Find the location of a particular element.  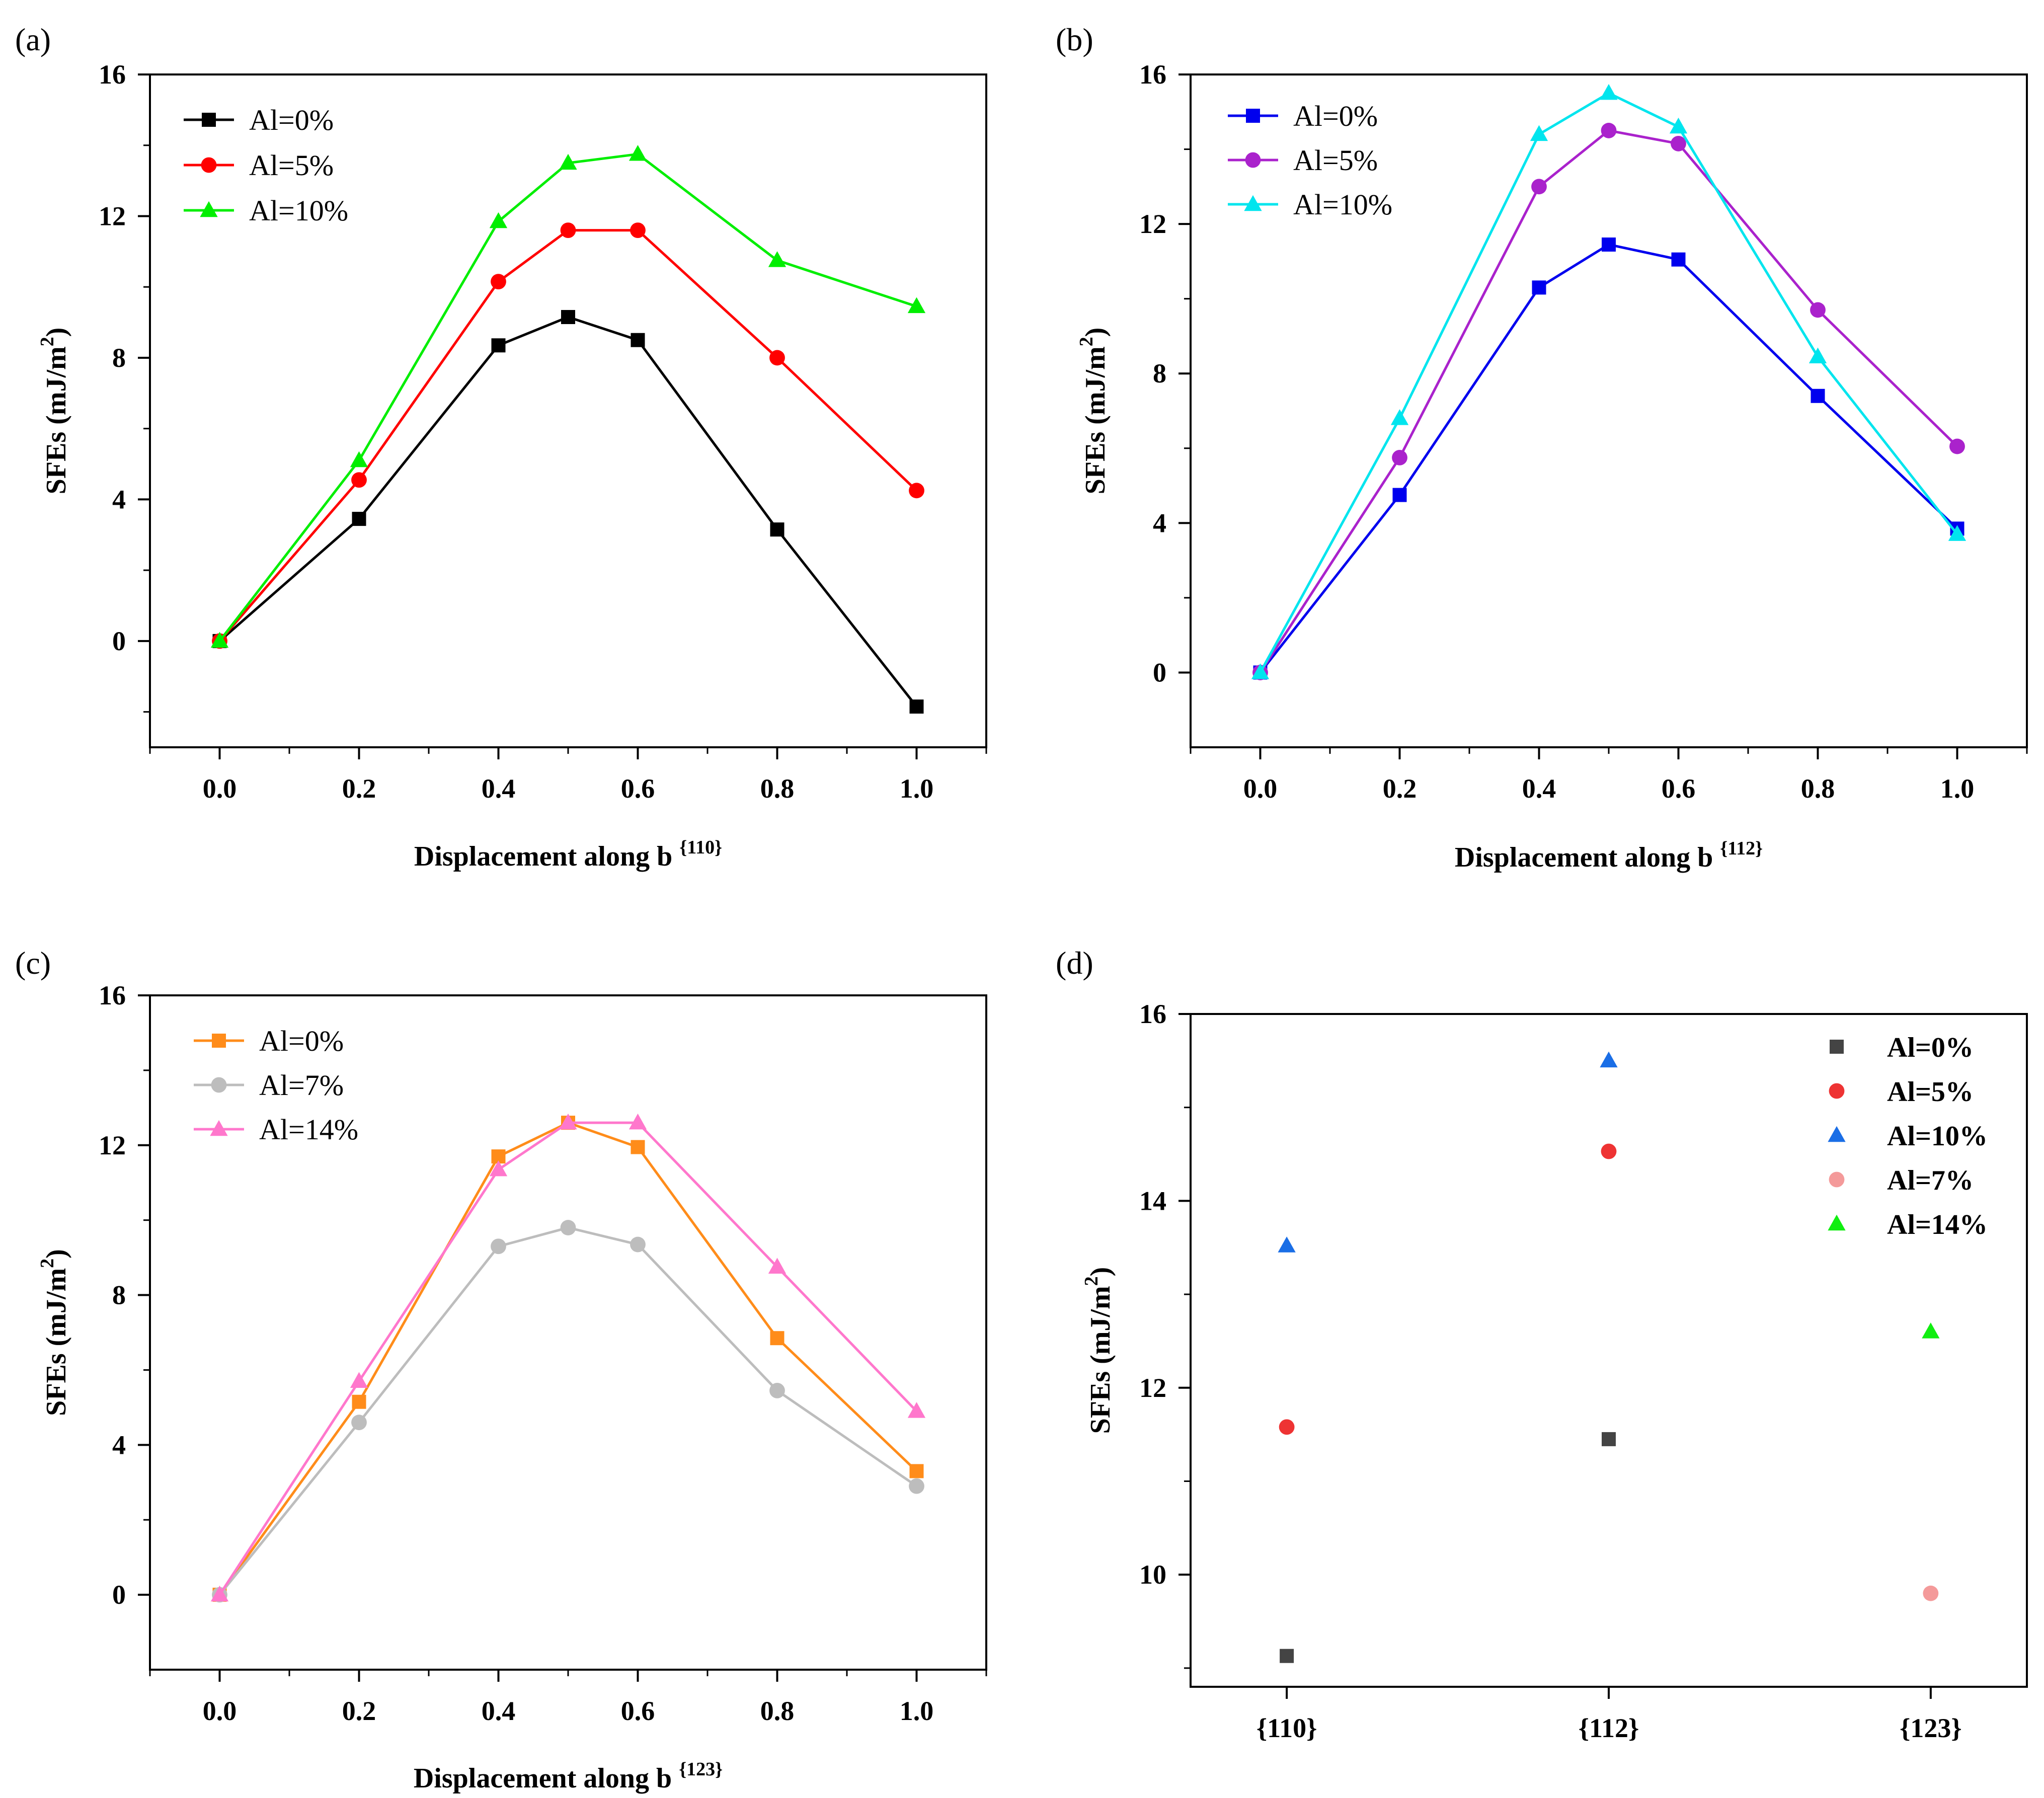

legend-a: Al=0% Al=5% Al=10% is located at coordinates (266, 165).